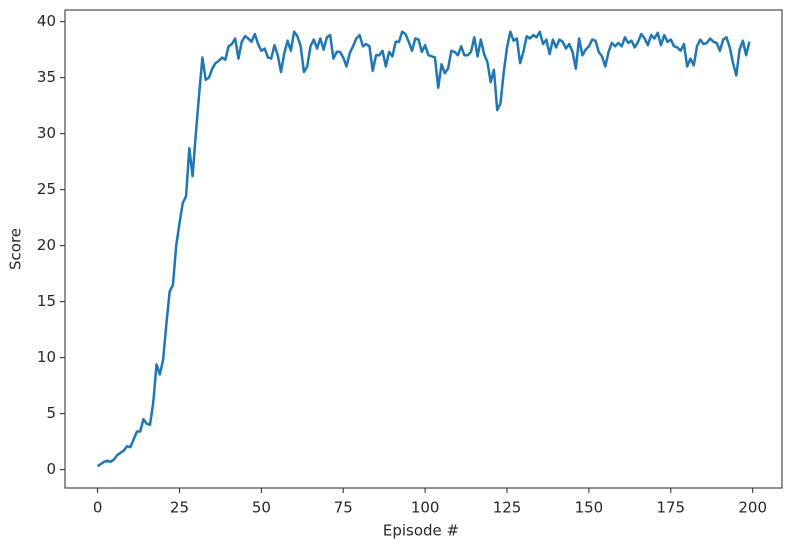 The width and height of the screenshot is (789, 547). What do you see at coordinates (46, 21) in the screenshot?
I see `y-tick-label: 40` at bounding box center [46, 21].